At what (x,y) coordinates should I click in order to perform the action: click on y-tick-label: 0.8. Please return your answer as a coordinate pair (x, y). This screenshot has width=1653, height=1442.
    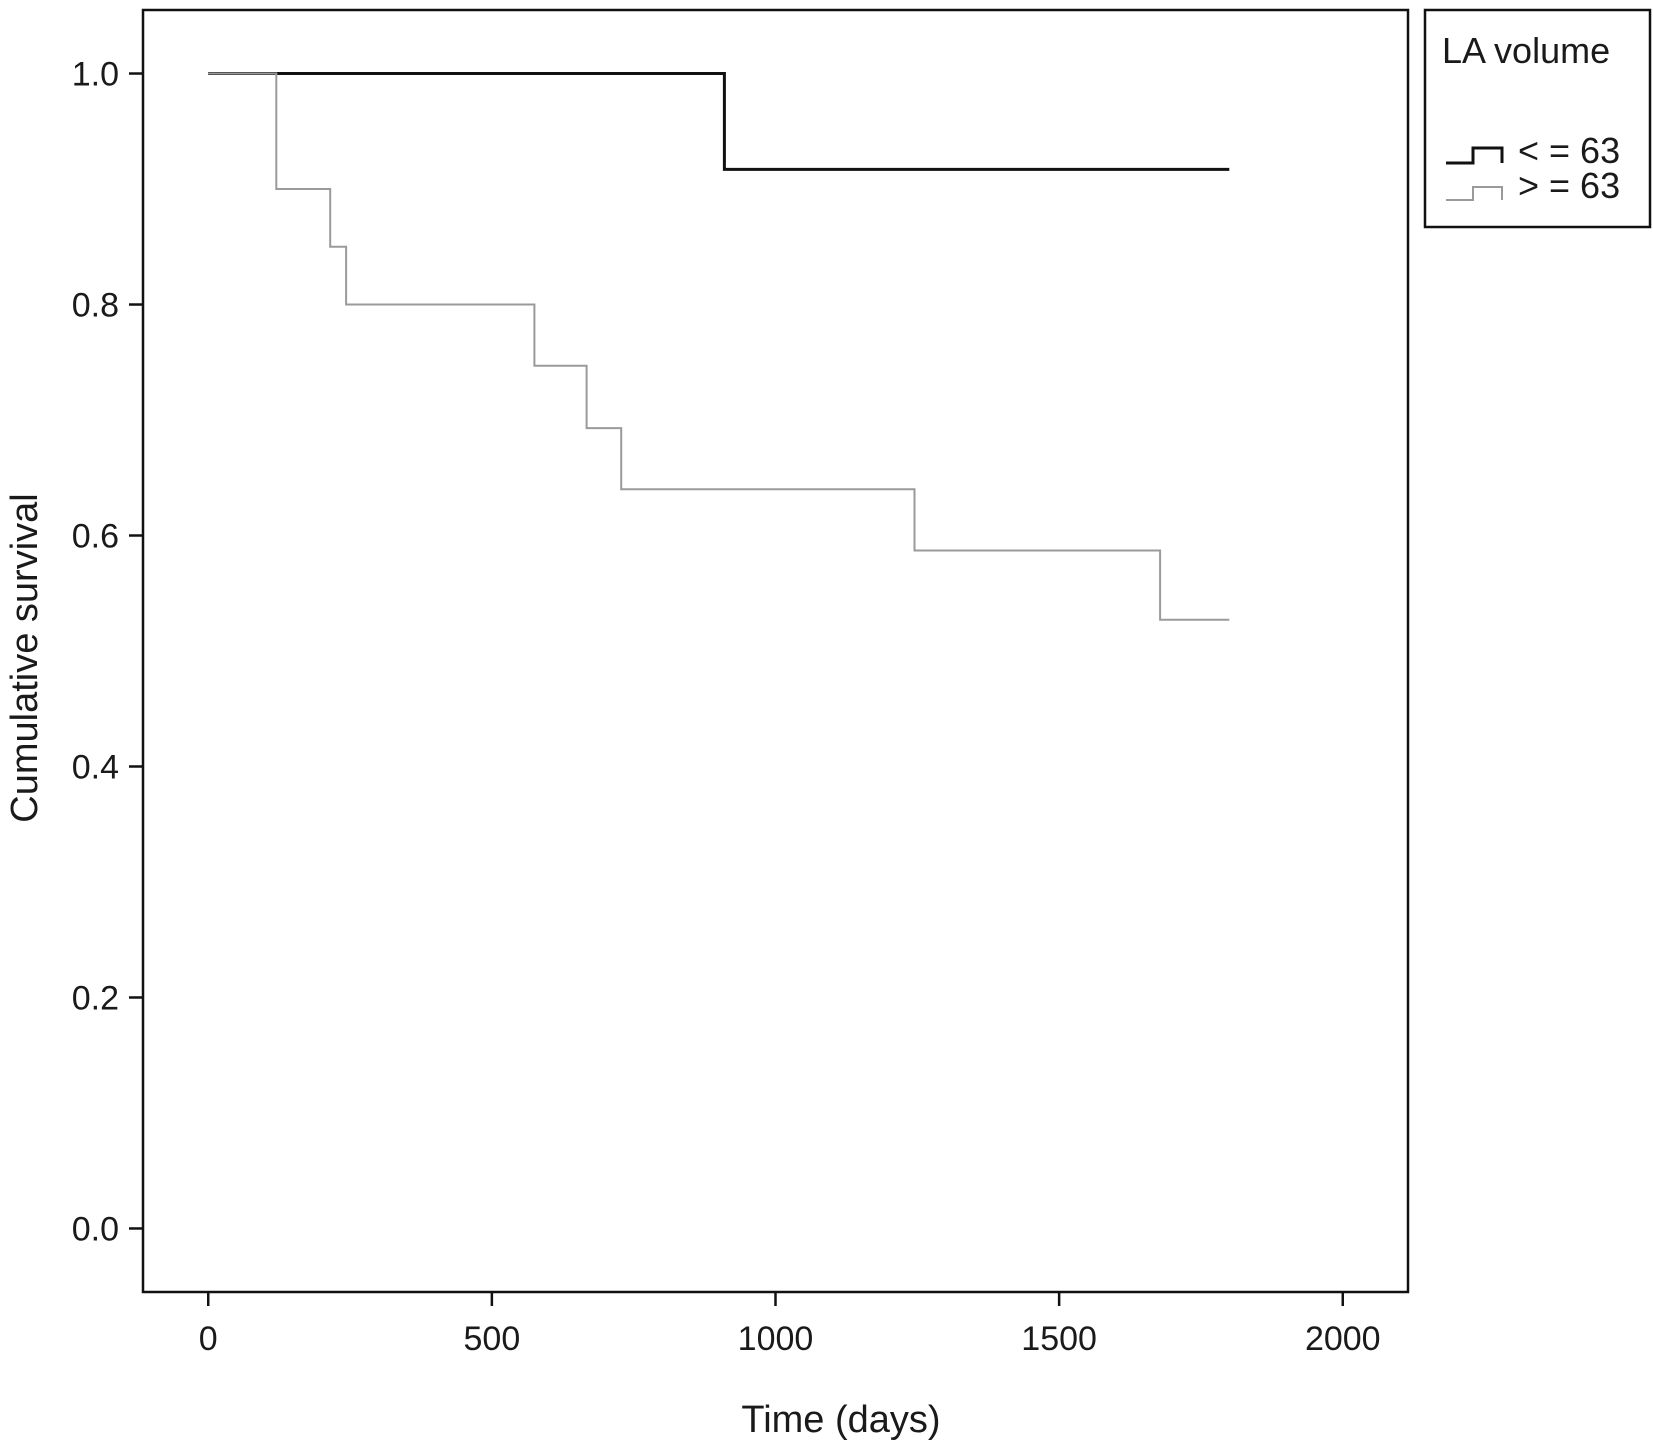
    Looking at the image, I should click on (95, 306).